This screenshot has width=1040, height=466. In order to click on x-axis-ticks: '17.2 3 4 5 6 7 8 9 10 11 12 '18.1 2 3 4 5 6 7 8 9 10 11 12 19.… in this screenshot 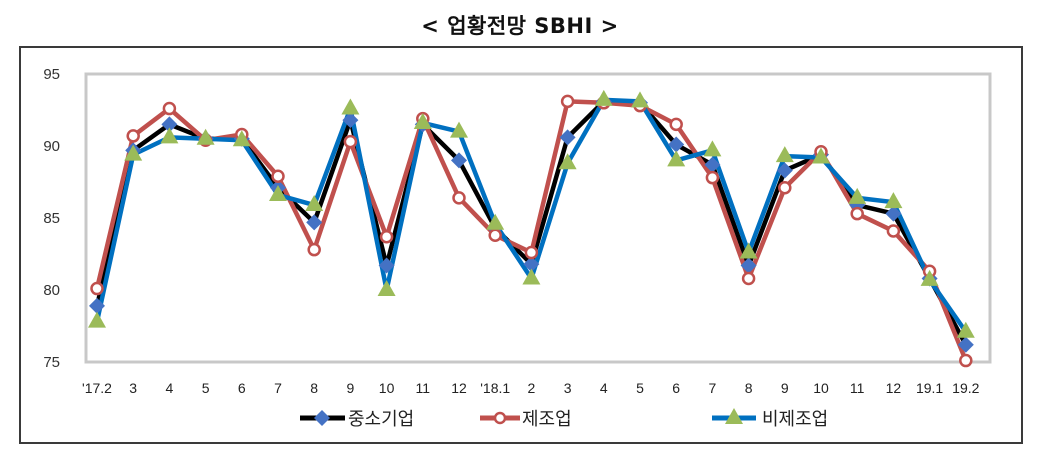, I will do `click(531, 388)`.